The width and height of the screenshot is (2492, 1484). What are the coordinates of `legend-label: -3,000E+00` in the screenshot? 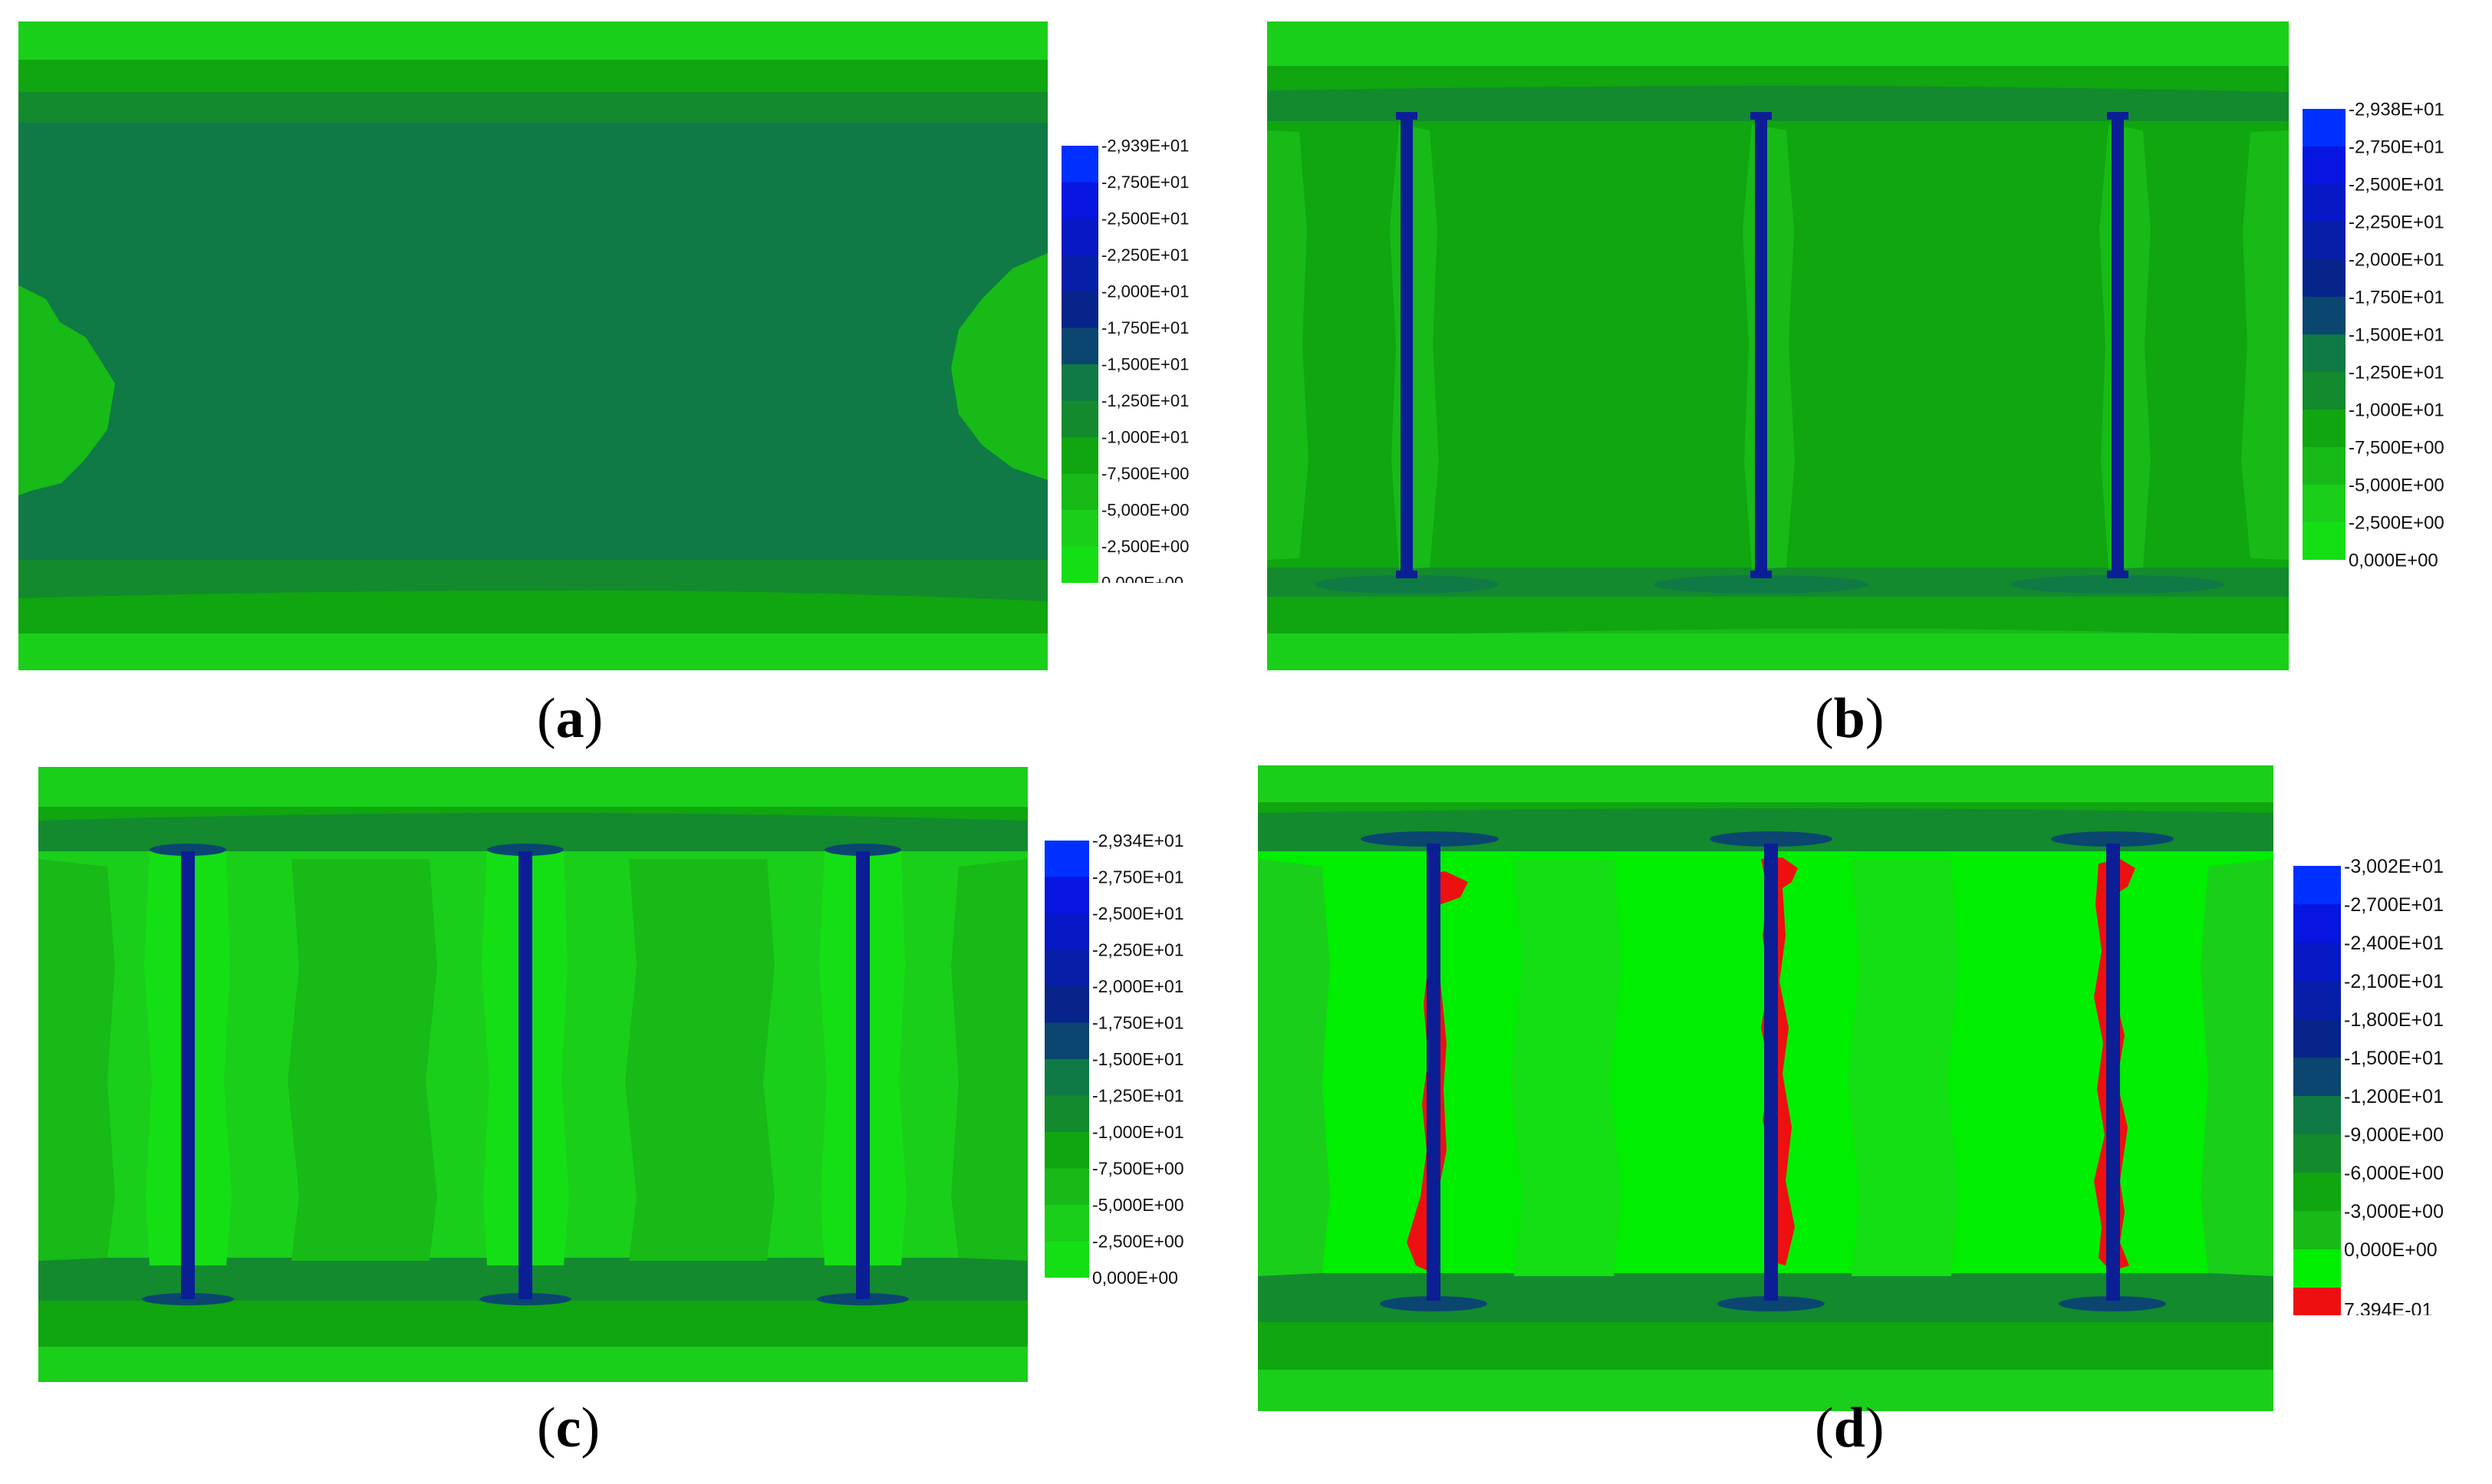 It's located at (2394, 1211).